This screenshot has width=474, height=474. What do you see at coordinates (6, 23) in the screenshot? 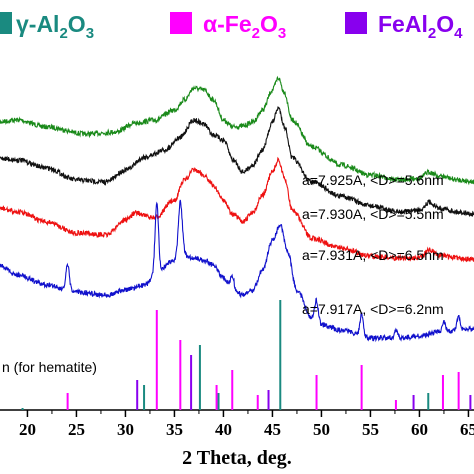
I see `legend-swatch-gamma-al2o3` at bounding box center [6, 23].